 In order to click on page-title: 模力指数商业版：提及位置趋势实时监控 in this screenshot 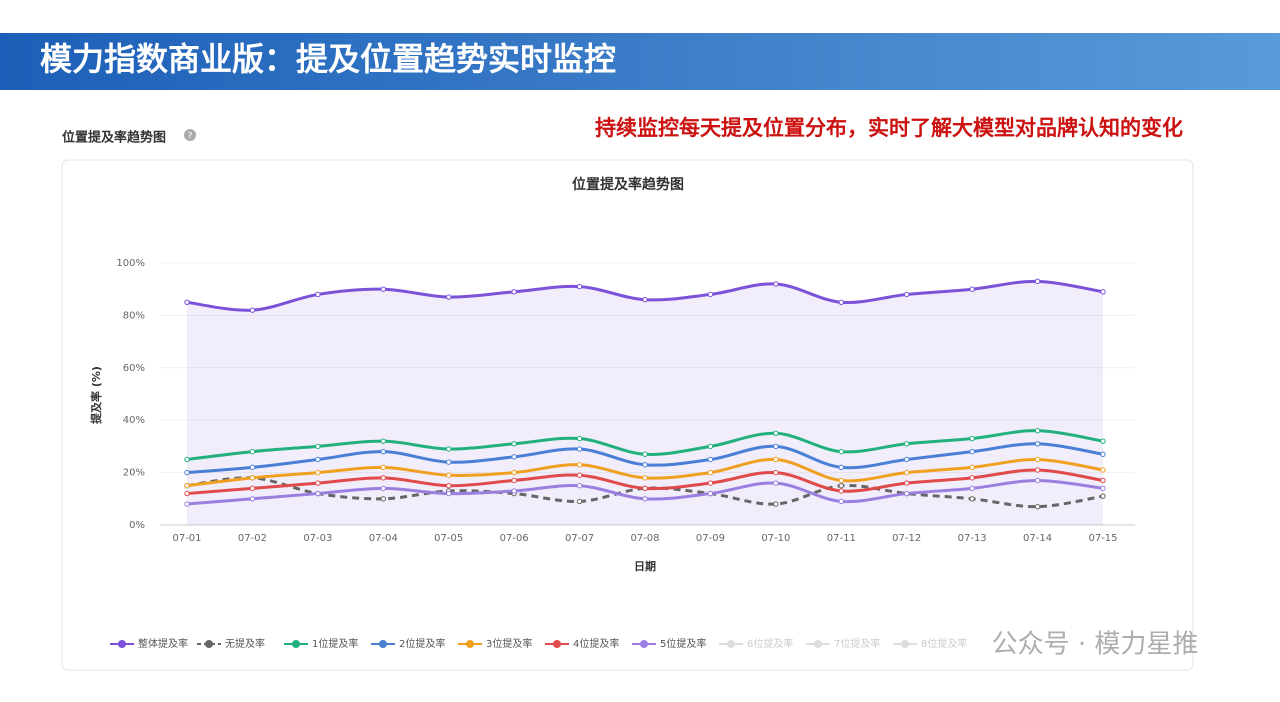, I will do `click(328, 59)`.